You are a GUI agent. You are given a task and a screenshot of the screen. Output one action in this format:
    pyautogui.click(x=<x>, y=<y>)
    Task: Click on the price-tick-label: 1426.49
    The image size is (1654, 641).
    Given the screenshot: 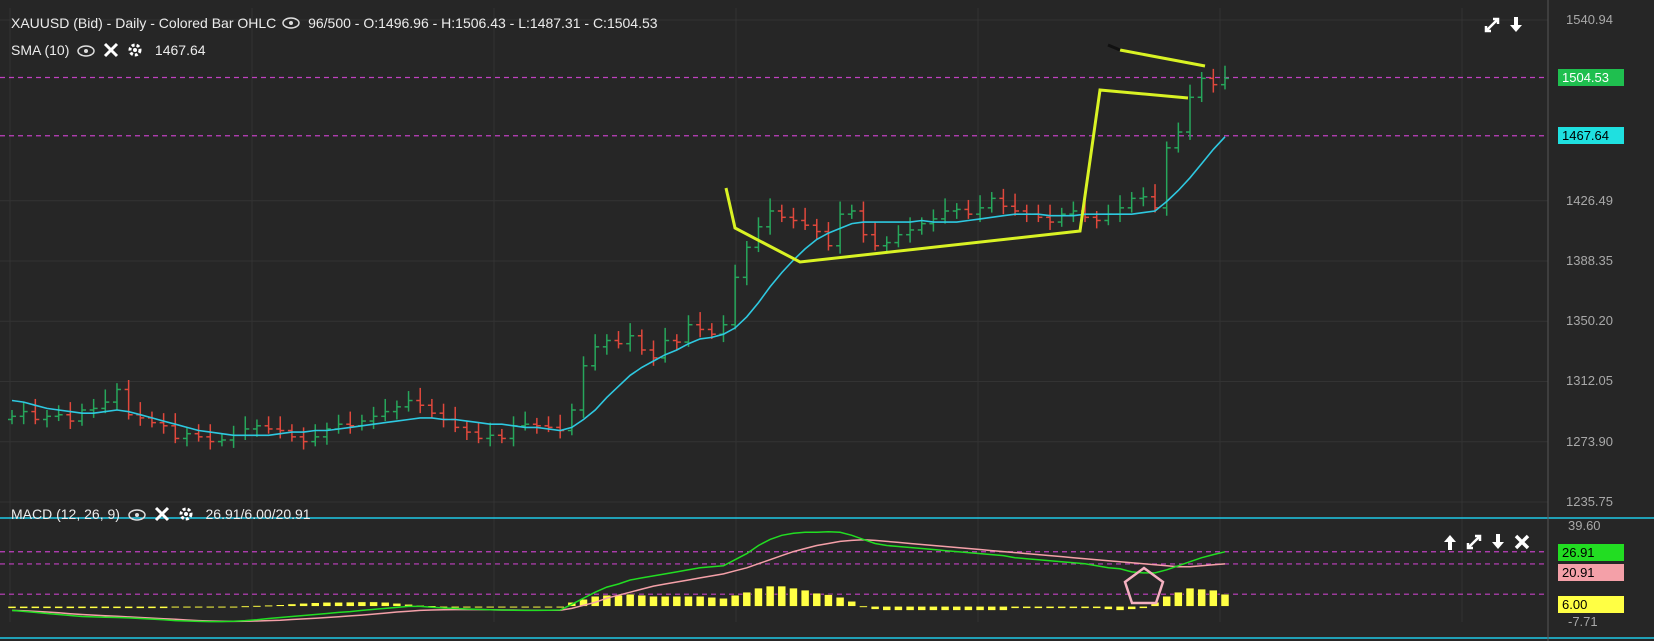 What is the action you would take?
    pyautogui.click(x=1589, y=200)
    